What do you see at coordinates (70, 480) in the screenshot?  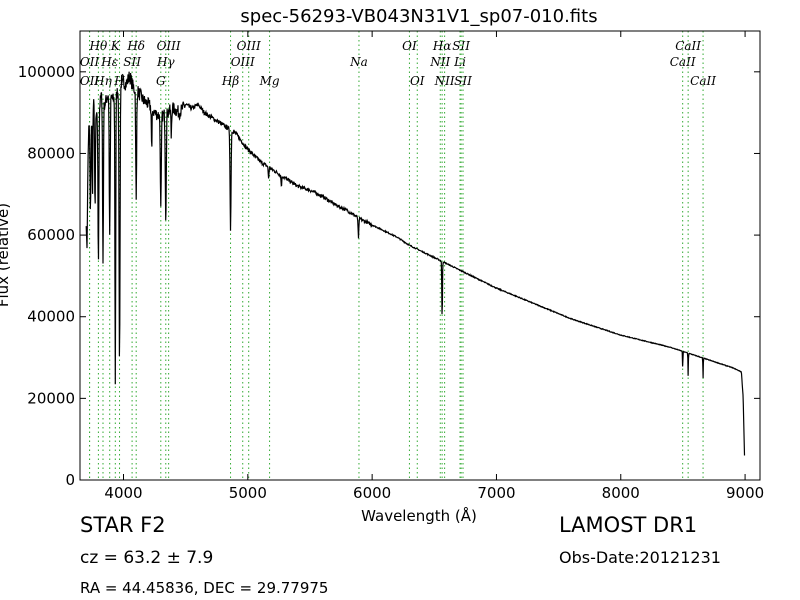 I see `y-tick-label: 0` at bounding box center [70, 480].